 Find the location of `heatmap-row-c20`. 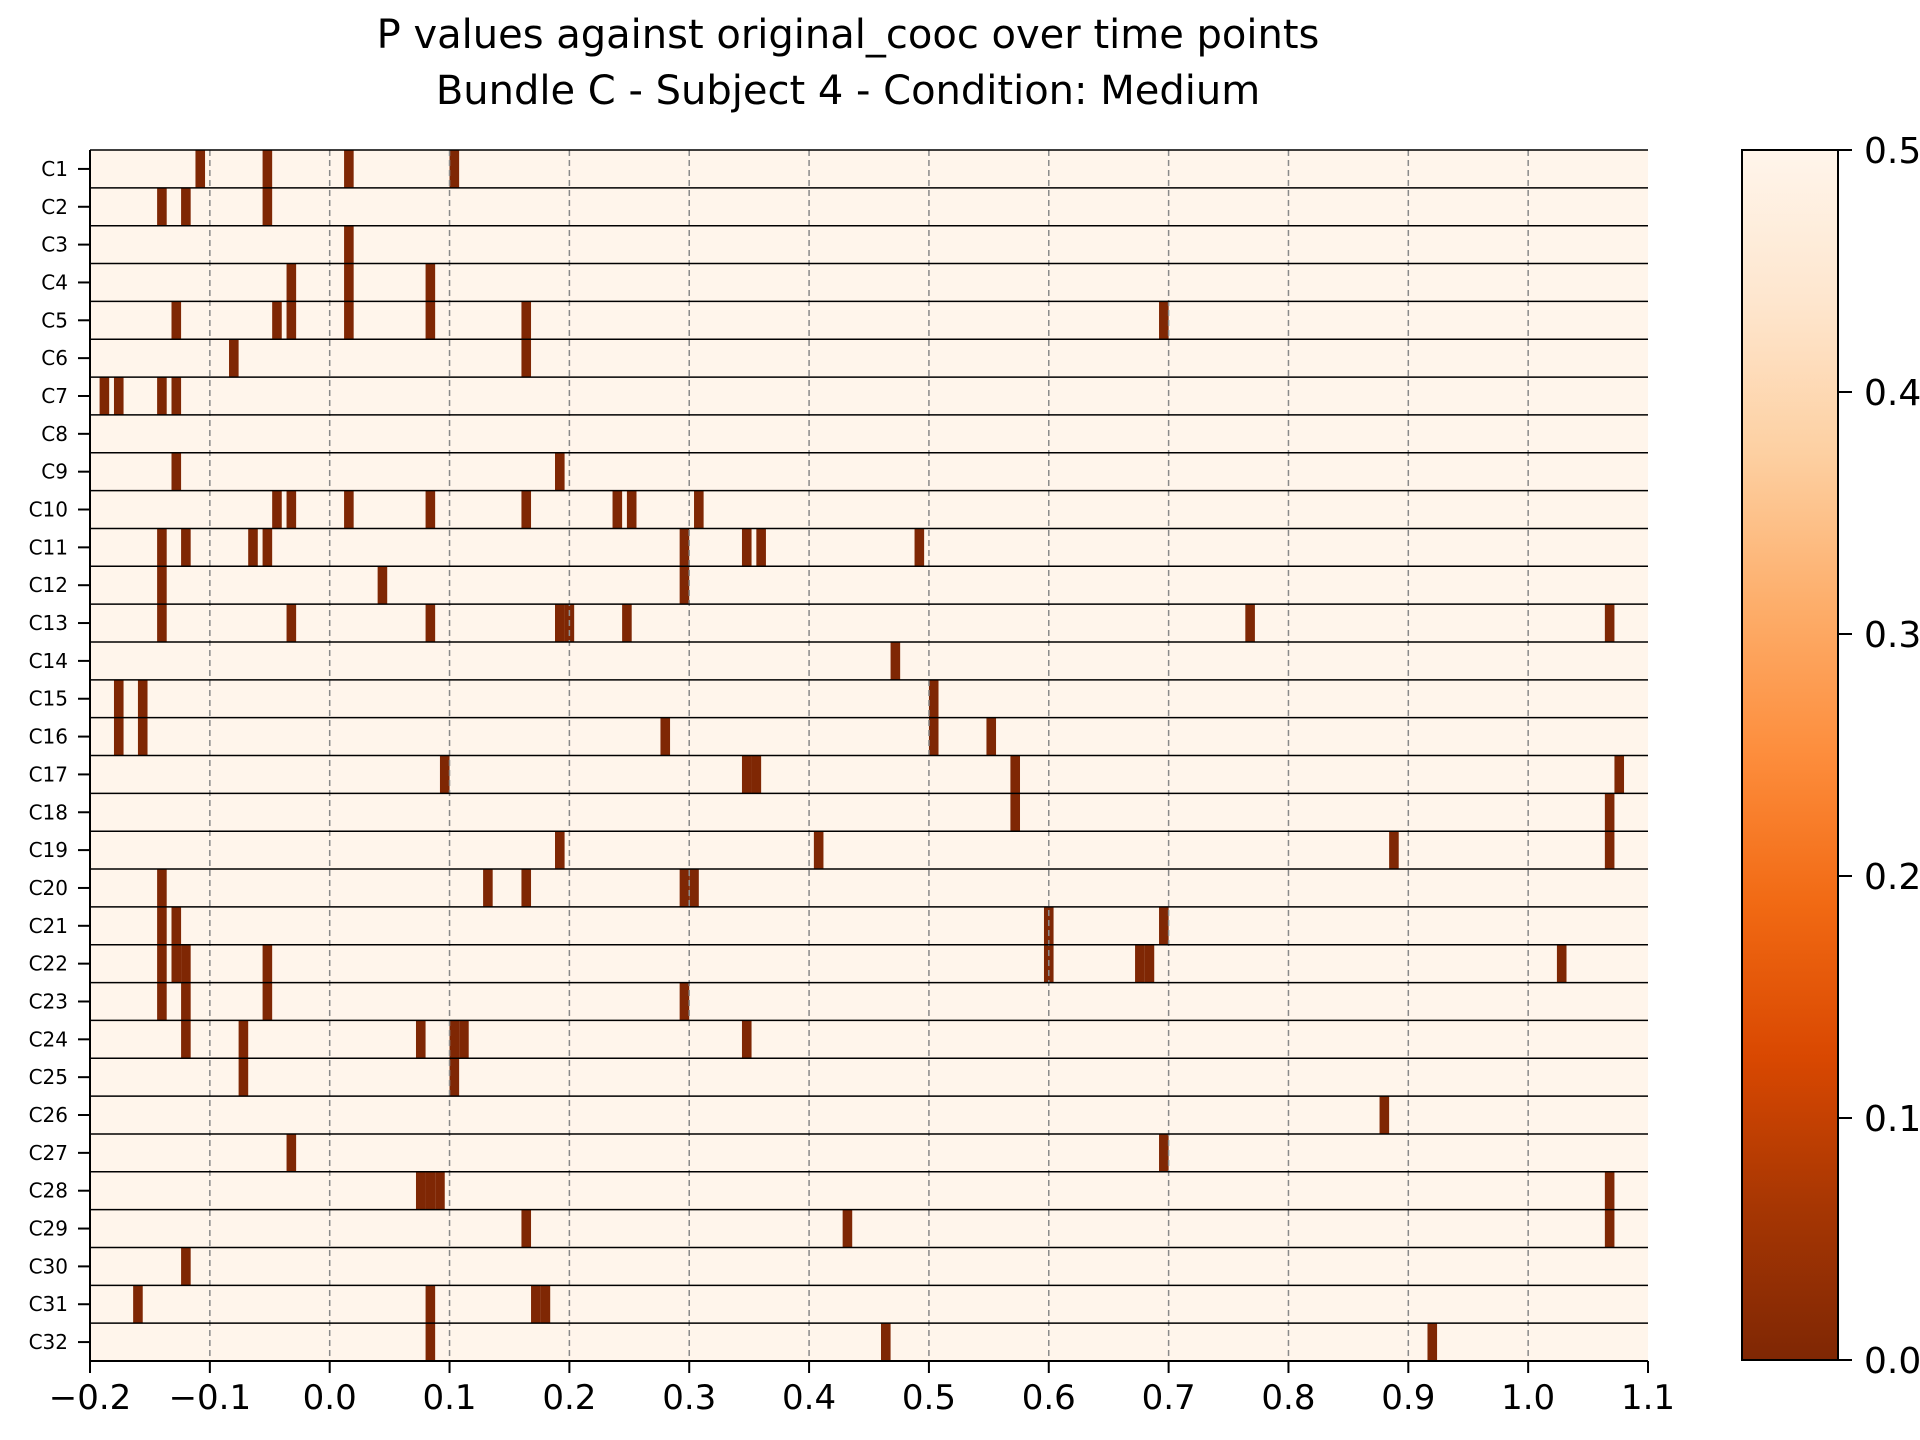

heatmap-row-c20 is located at coordinates (869, 888).